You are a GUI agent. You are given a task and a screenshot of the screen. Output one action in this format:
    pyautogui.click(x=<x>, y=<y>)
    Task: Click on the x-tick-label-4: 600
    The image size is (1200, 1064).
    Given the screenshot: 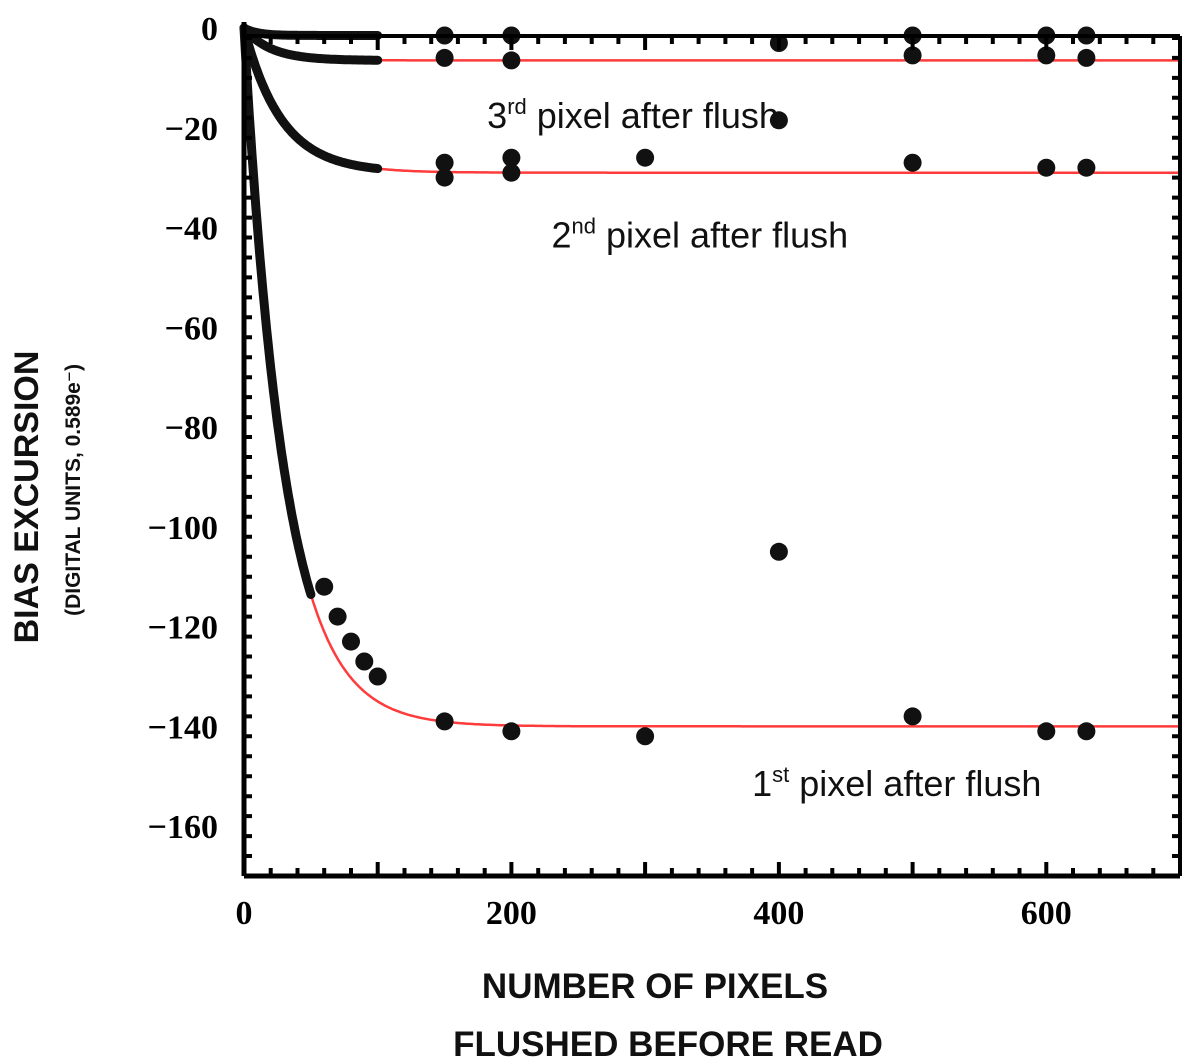 What is the action you would take?
    pyautogui.click(x=1046, y=913)
    